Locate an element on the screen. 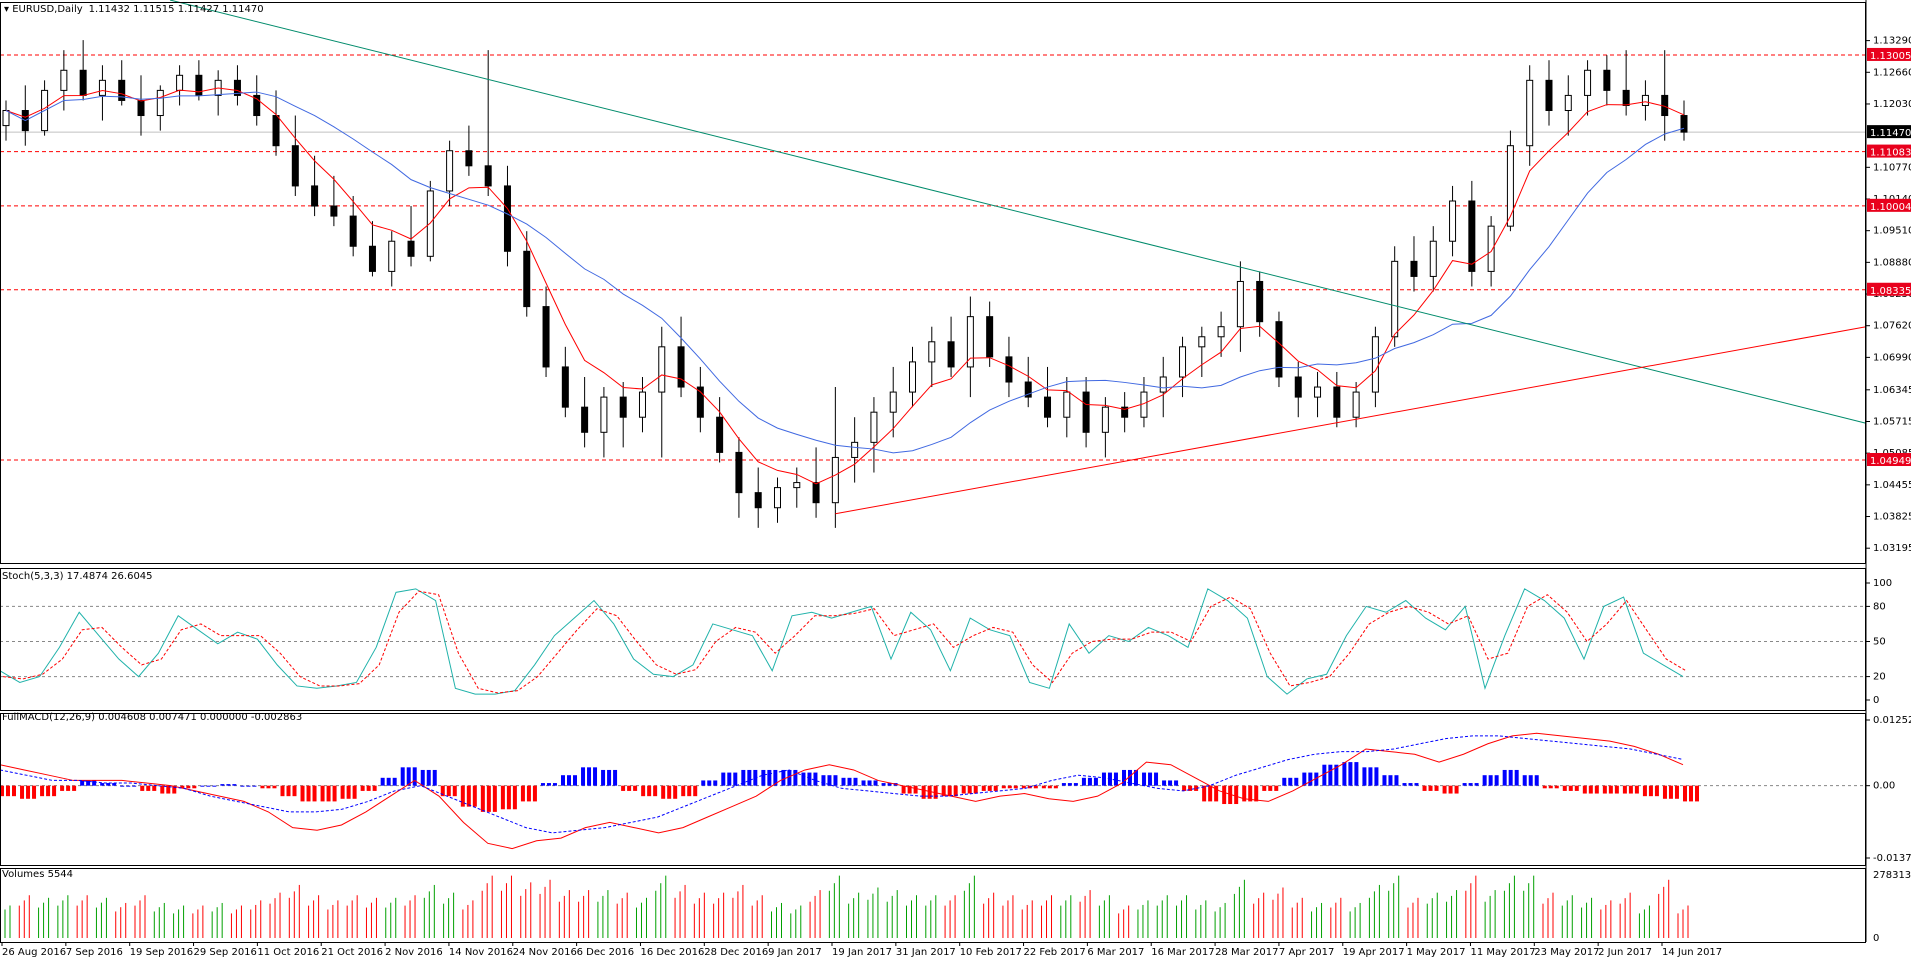 Image resolution: width=1911 pixels, height=958 pixels. date-label: 10 Feb 2017 is located at coordinates (991, 952).